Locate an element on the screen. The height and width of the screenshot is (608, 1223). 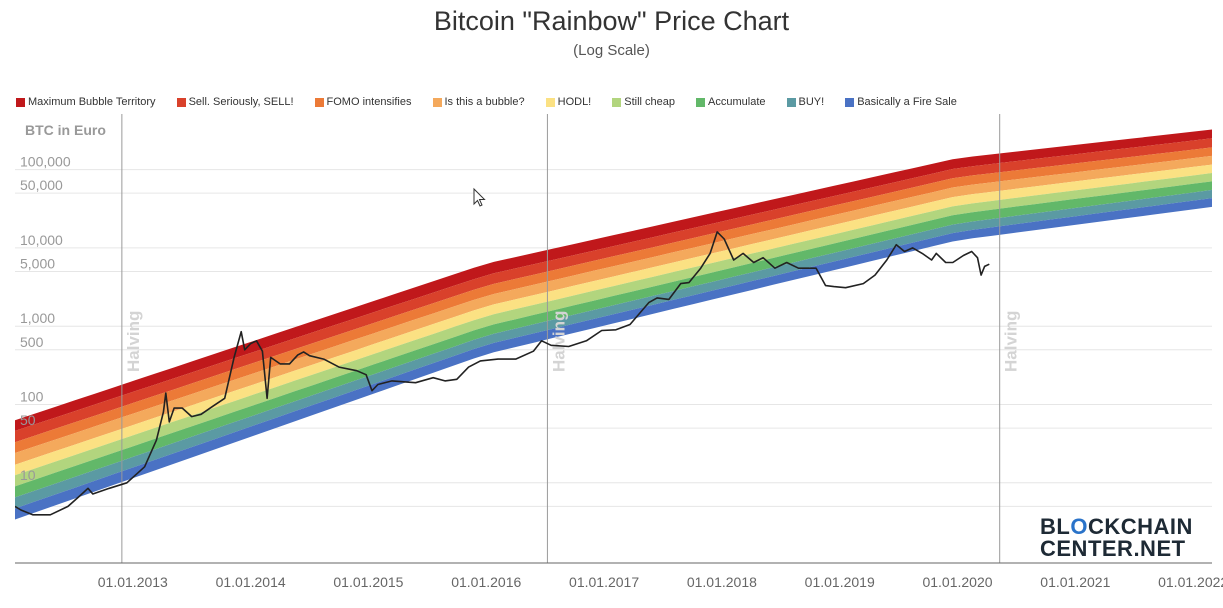
brand-text-1: BL is located at coordinates (1055, 526).